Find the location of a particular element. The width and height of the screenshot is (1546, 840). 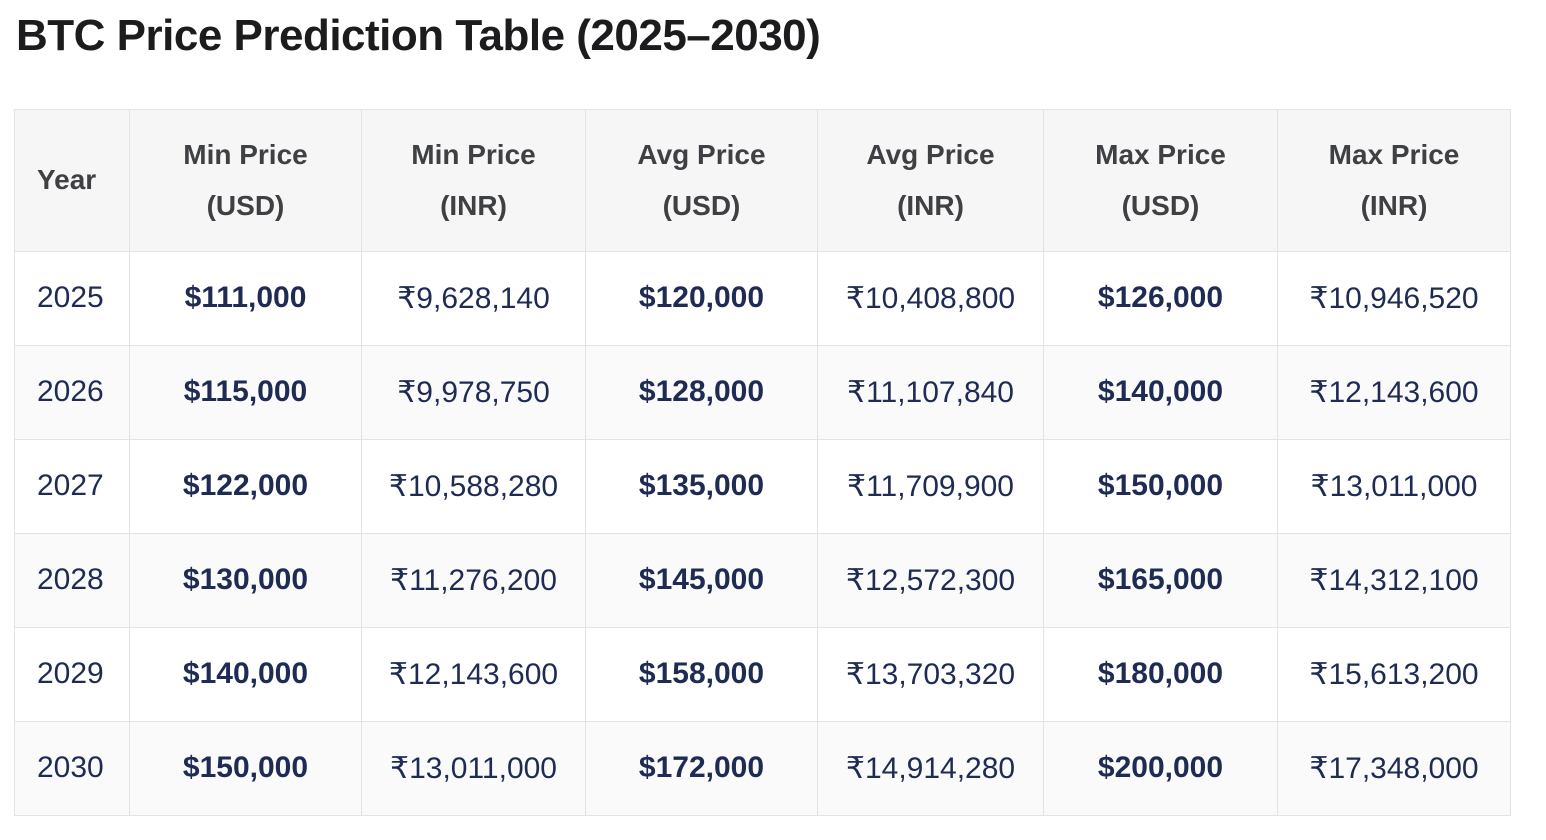

min-price-usd-cell: $130,000 is located at coordinates (245, 580).